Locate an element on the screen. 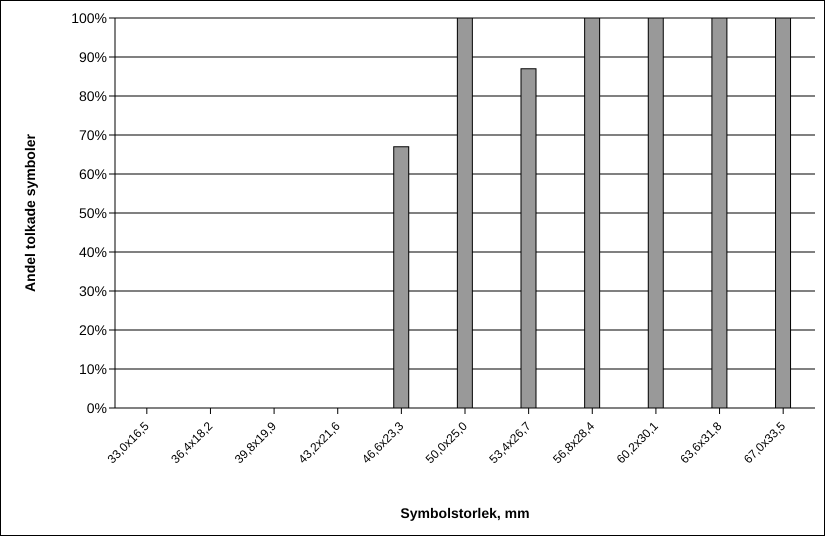  y-tick-label: 30% is located at coordinates (92, 290).